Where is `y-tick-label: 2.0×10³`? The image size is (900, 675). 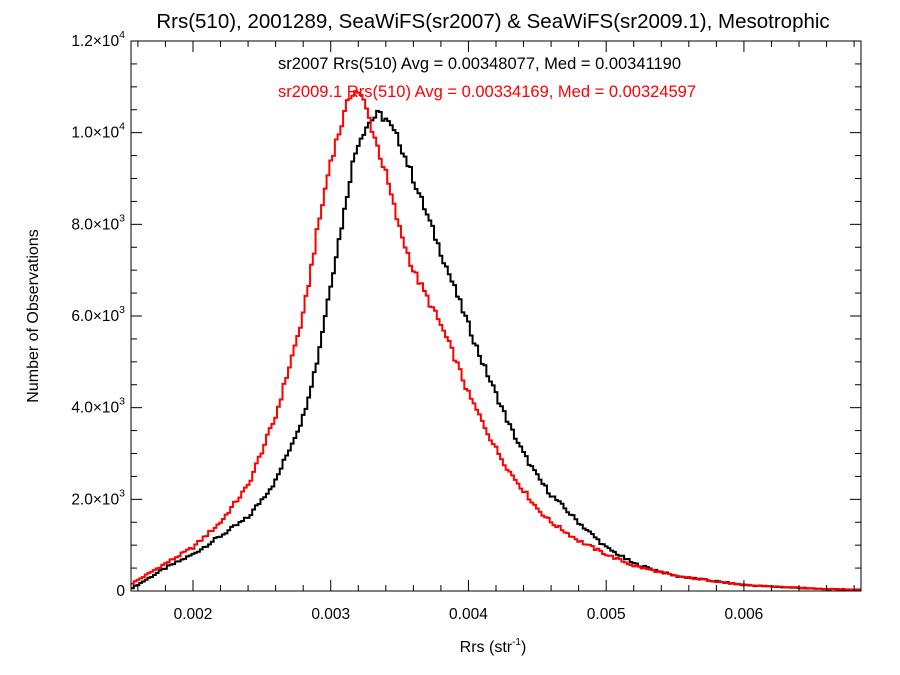 y-tick-label: 2.0×10³ is located at coordinates (98, 497).